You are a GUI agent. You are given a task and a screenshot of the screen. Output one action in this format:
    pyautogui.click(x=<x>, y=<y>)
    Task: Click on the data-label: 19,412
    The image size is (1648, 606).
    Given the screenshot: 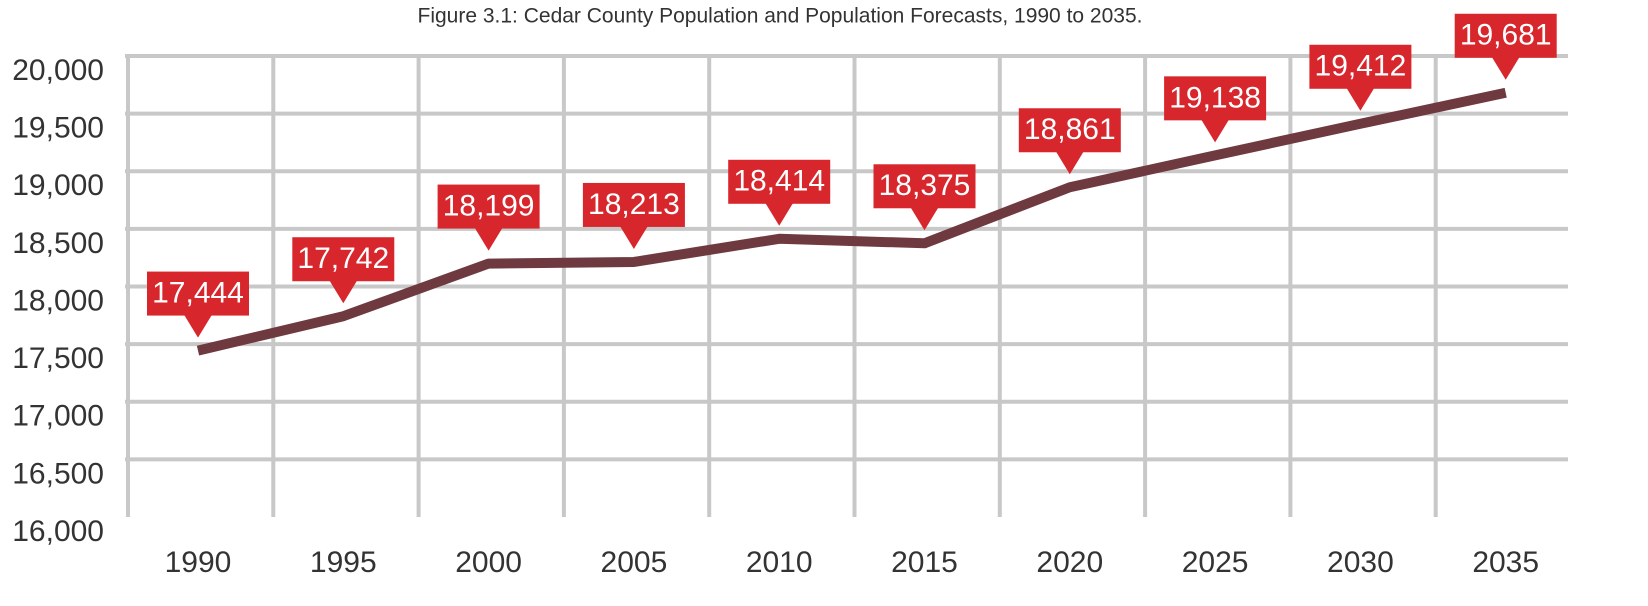 What is the action you would take?
    pyautogui.click(x=1360, y=77)
    